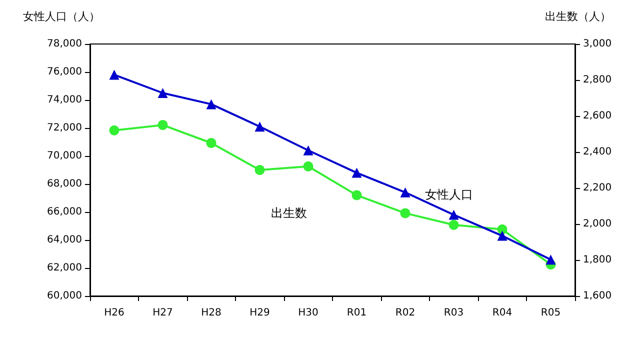 The width and height of the screenshot is (643, 342). What do you see at coordinates (597, 80) in the screenshot?
I see `y2-tick-label: 2,800` at bounding box center [597, 80].